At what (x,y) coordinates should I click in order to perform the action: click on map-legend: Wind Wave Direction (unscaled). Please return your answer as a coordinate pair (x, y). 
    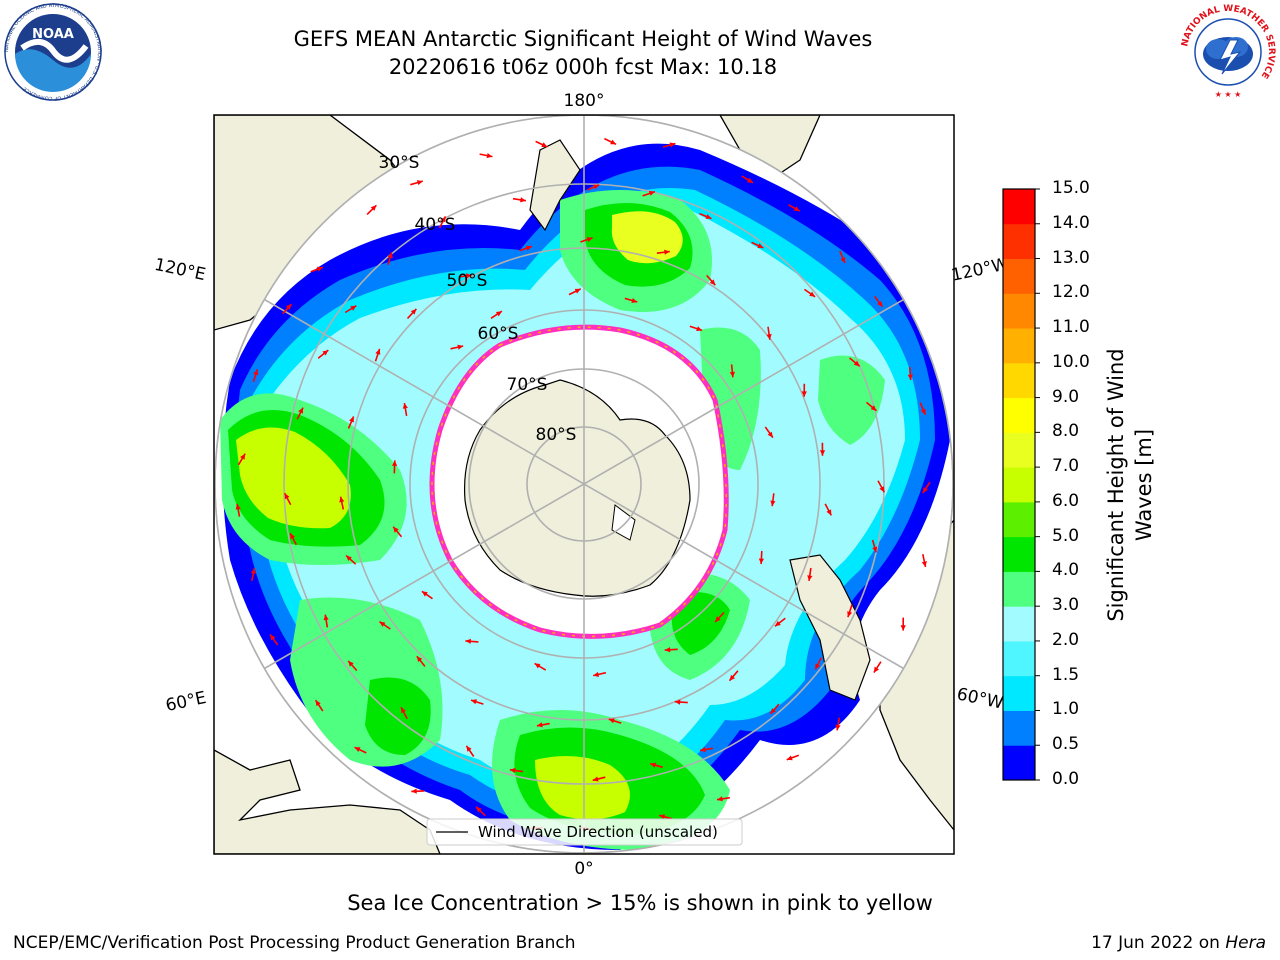
    Looking at the image, I should click on (584, 832).